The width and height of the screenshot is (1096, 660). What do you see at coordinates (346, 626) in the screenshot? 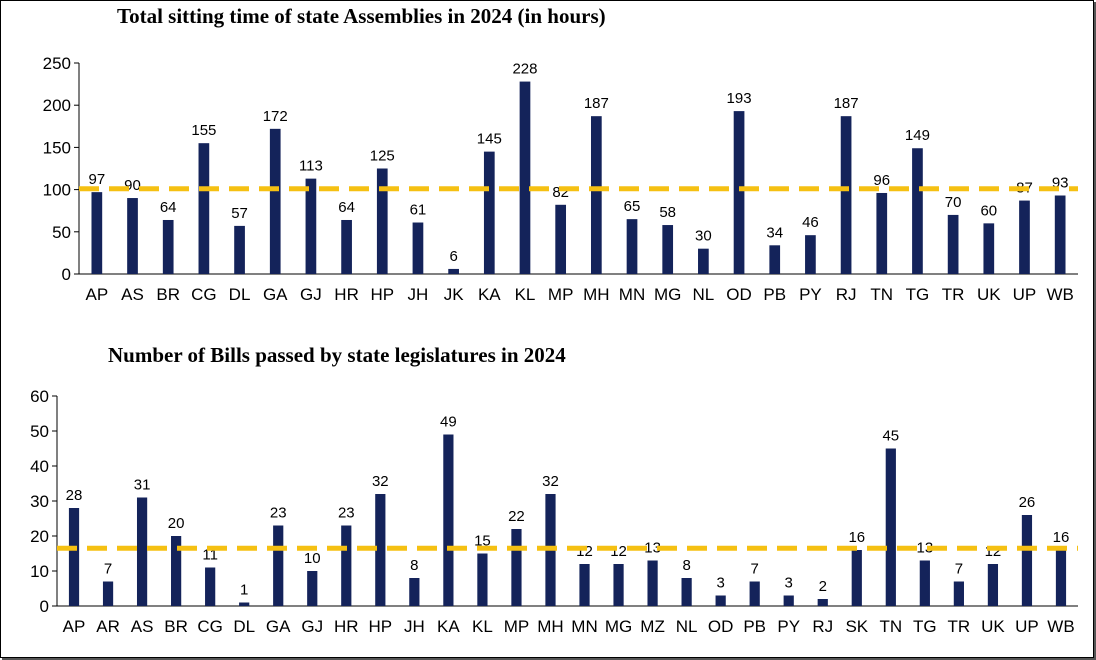
I see `x-tick-label-hr: HR` at bounding box center [346, 626].